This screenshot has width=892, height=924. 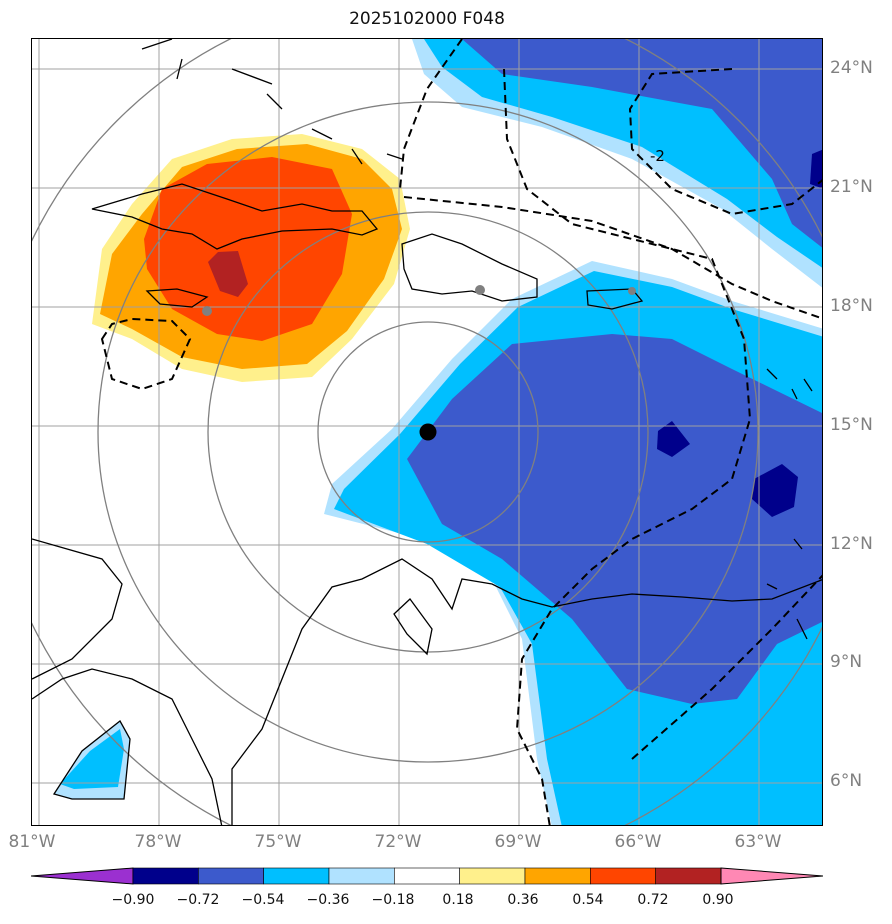 I want to click on hispaniola-coast, so click(x=469, y=267).